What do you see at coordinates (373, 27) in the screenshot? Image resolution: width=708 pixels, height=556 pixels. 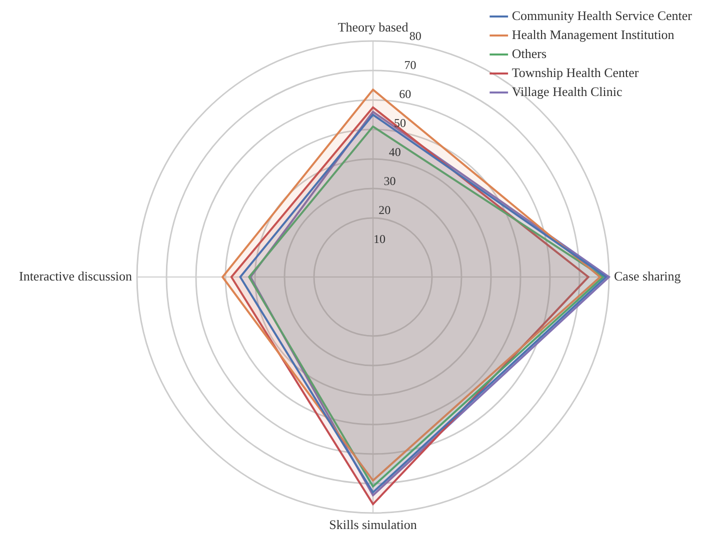 I see `spoke-label: Theory based` at bounding box center [373, 27].